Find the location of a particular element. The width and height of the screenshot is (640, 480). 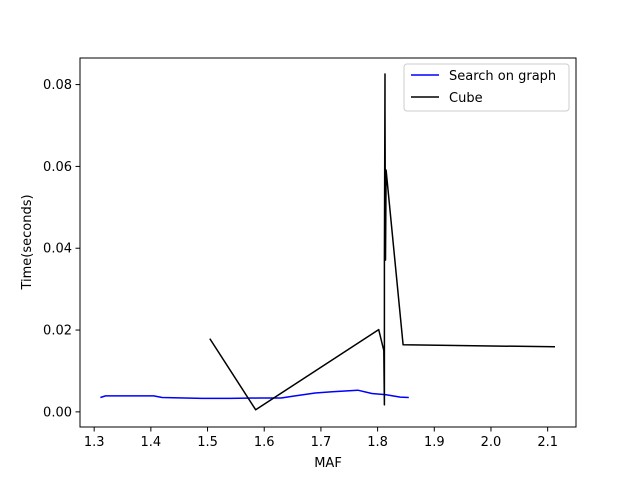

x-tick-label: 2.0 is located at coordinates (491, 442).